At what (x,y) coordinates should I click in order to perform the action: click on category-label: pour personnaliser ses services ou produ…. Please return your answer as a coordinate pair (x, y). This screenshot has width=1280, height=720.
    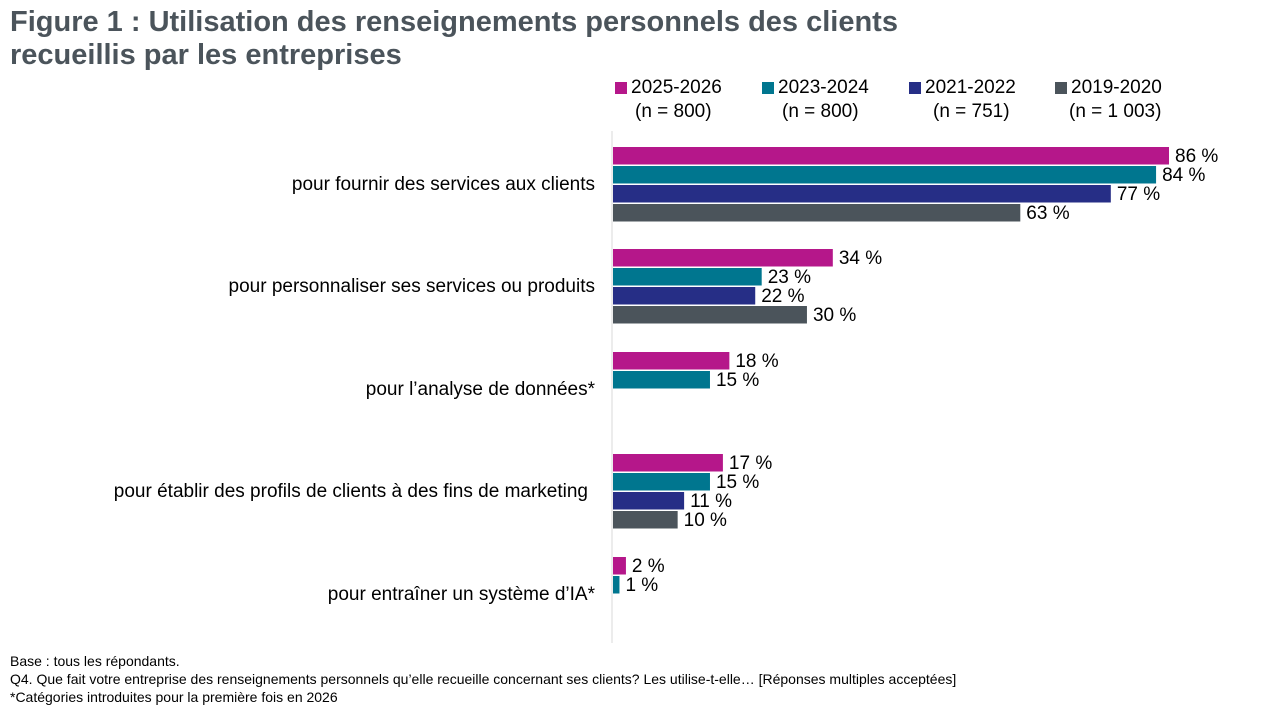
    Looking at the image, I should click on (412, 286).